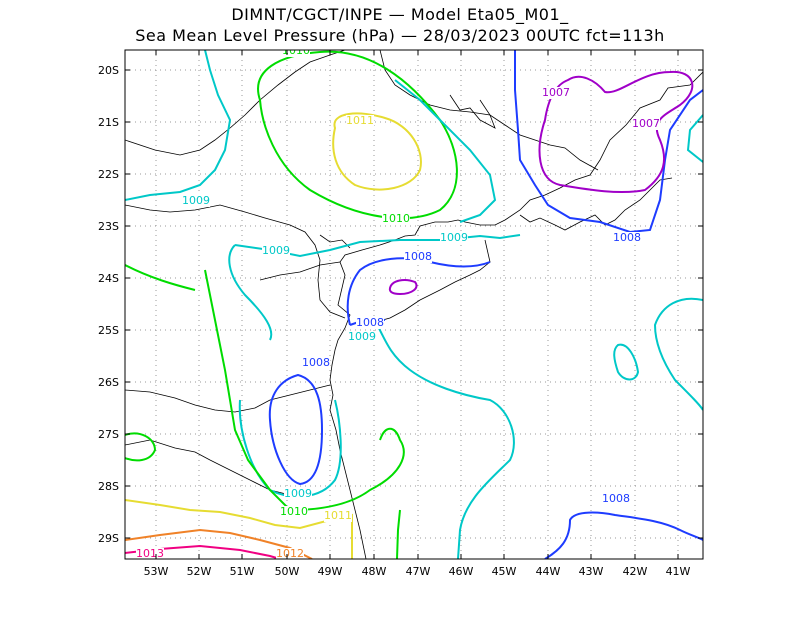 This screenshot has height=618, width=800. What do you see at coordinates (626, 362) in the screenshot?
I see `contour-1009-small-loop` at bounding box center [626, 362].